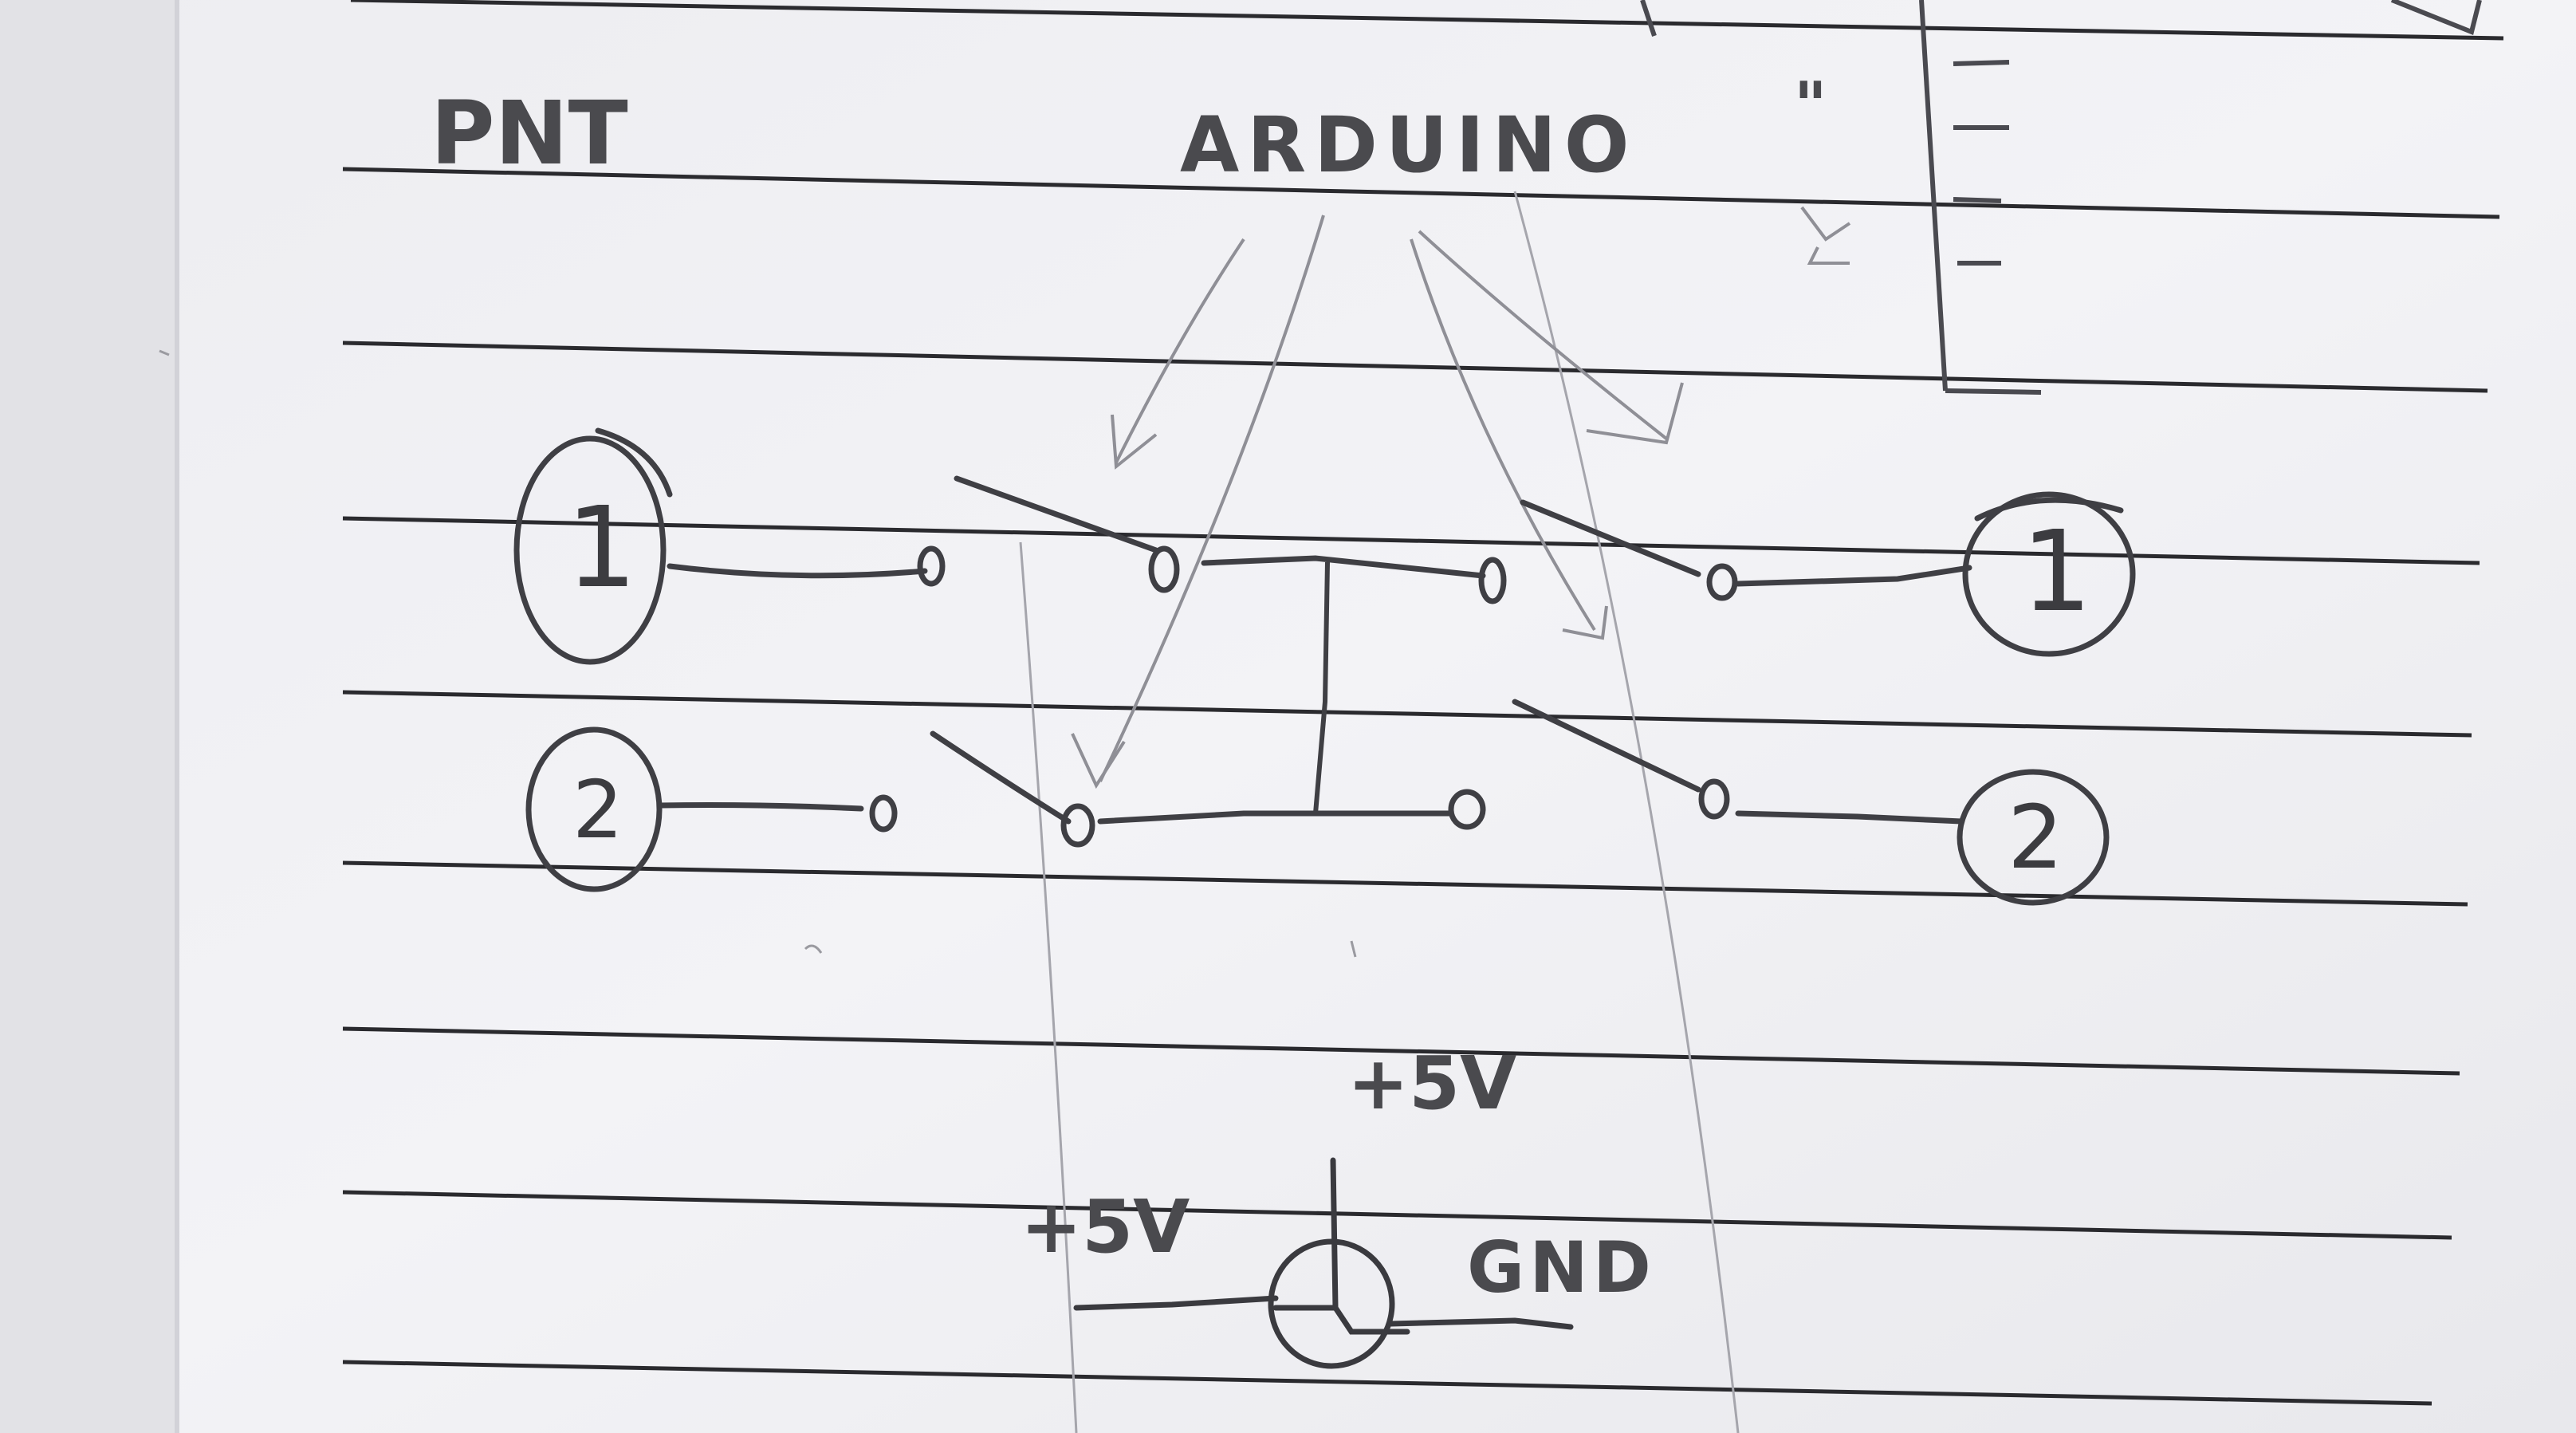 The image size is (2576, 1433). I want to click on faint-arrows, so click(1461, 497).